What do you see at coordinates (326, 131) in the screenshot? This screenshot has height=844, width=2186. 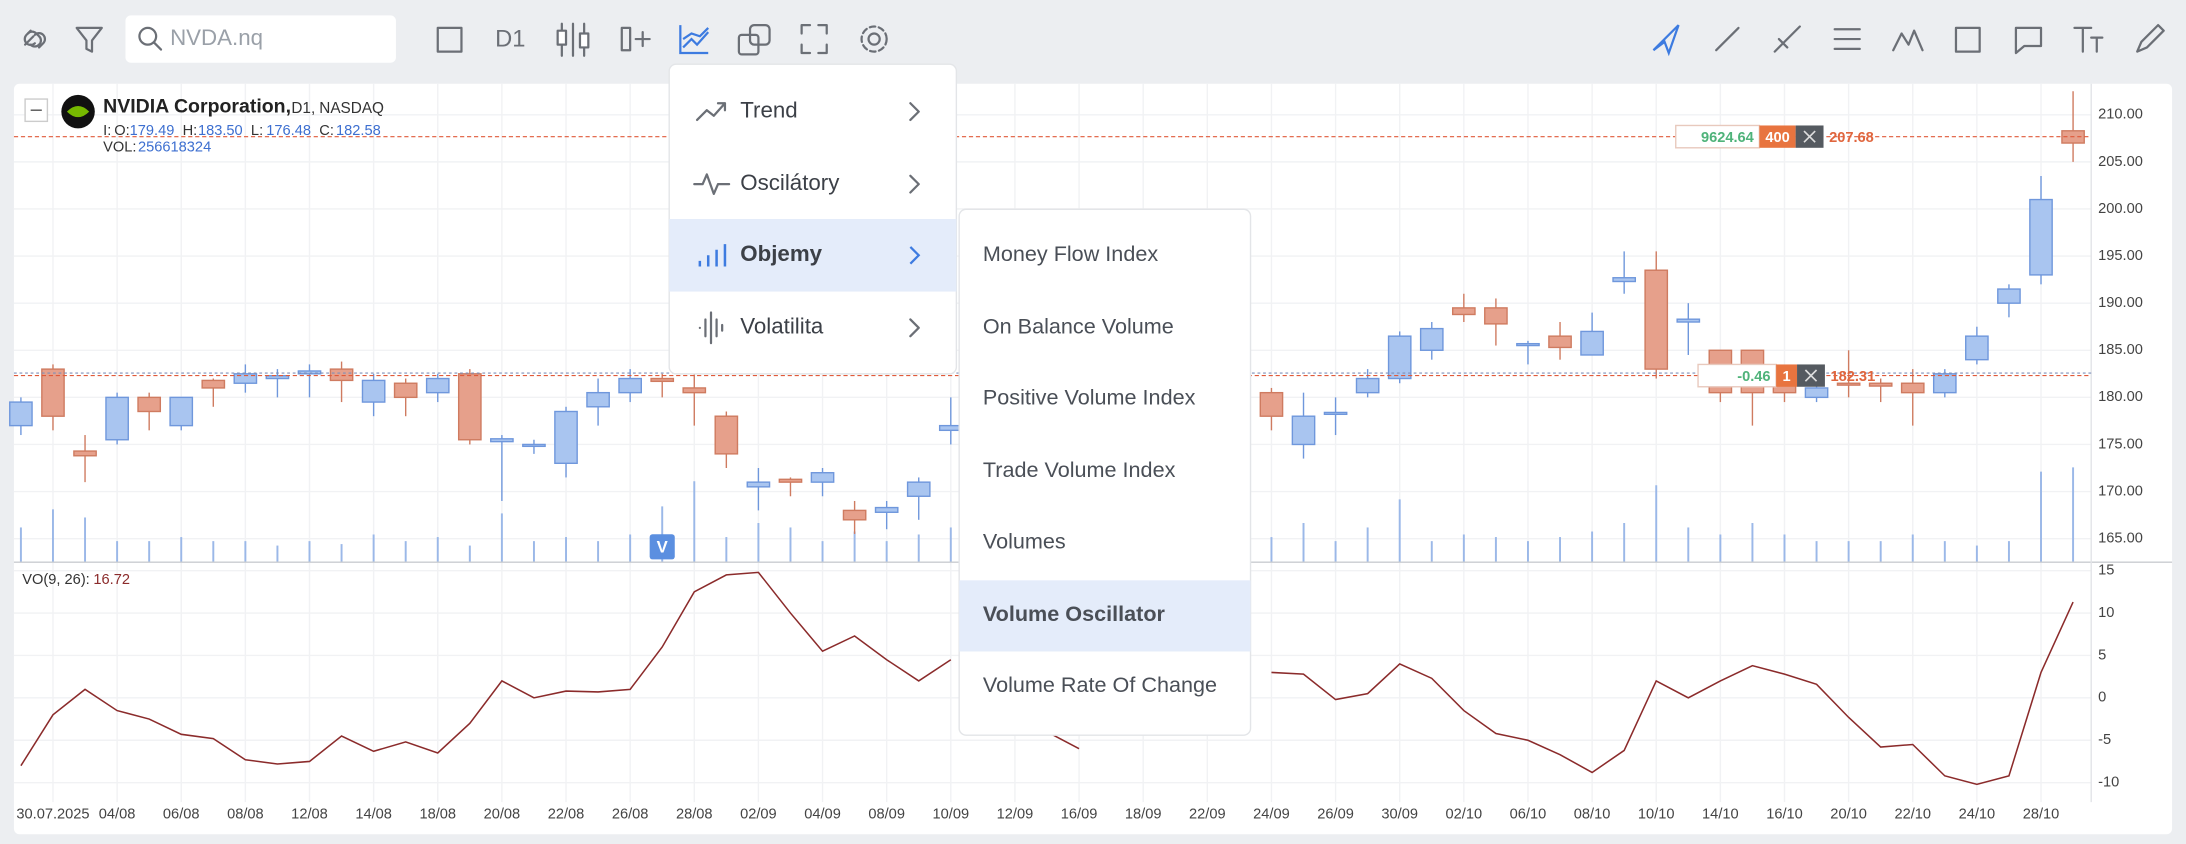 I see `ohlc-label: C:` at bounding box center [326, 131].